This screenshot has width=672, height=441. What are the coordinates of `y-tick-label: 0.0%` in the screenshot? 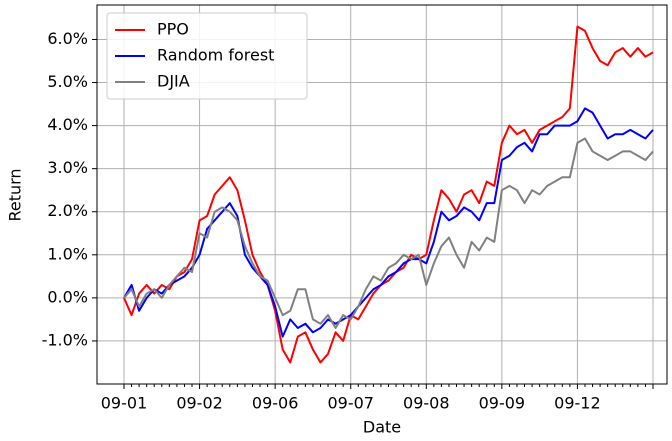 It's located at (67, 296).